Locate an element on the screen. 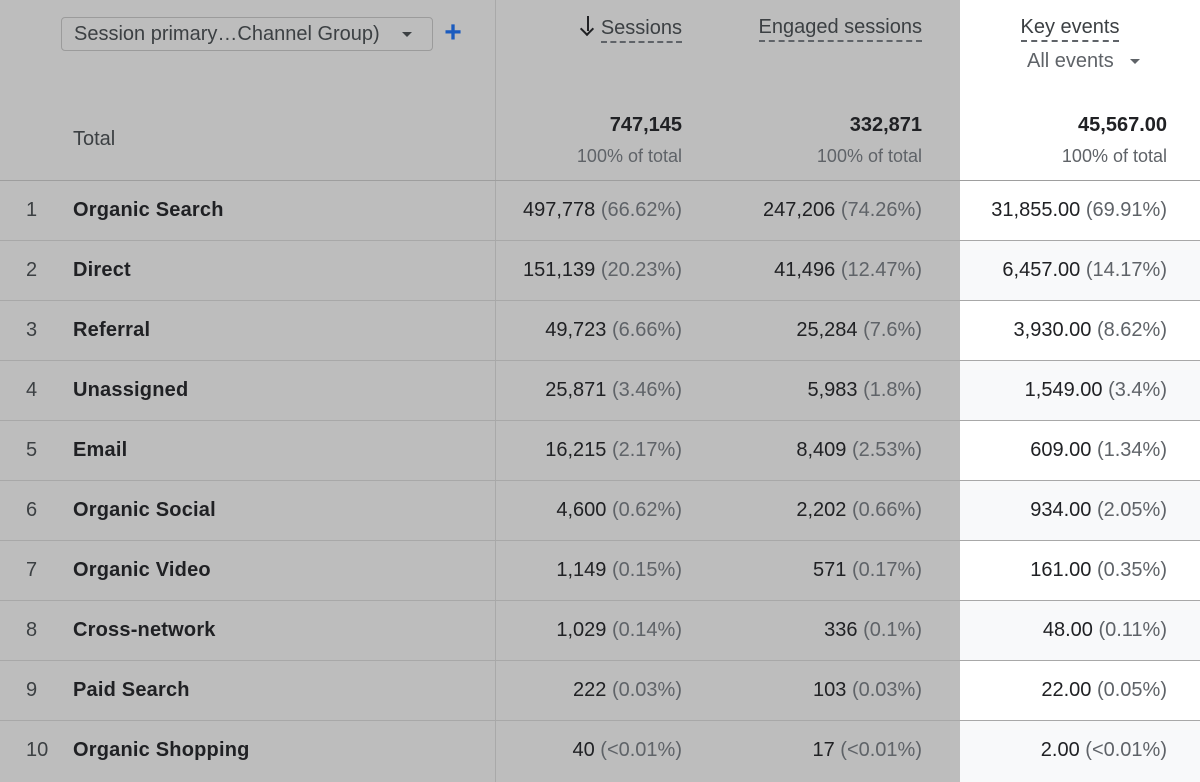  key-events-value: 934.00 is located at coordinates (1061, 510).